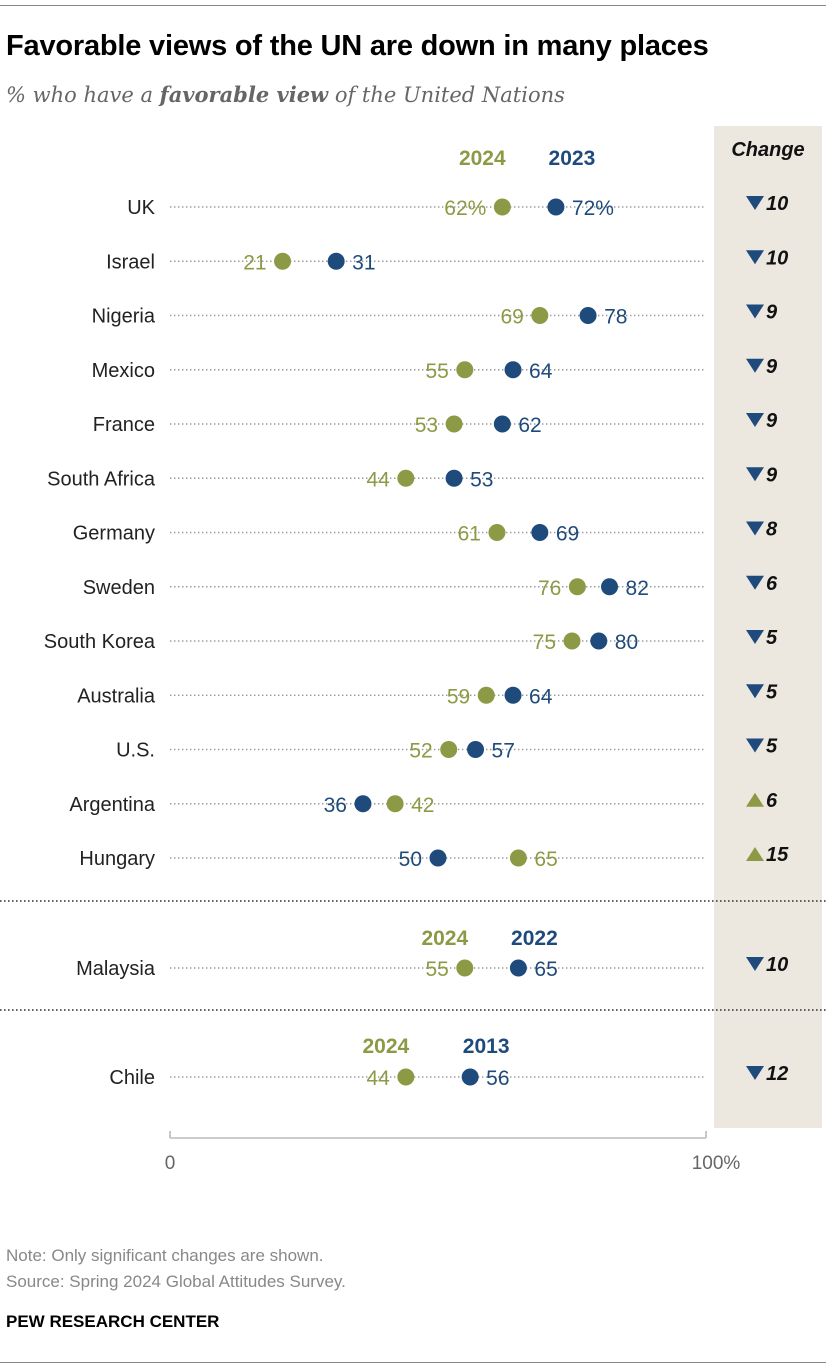 The width and height of the screenshot is (840, 1368). Describe the element at coordinates (529, 425) in the screenshot. I see `value-label-prior: 62` at that location.